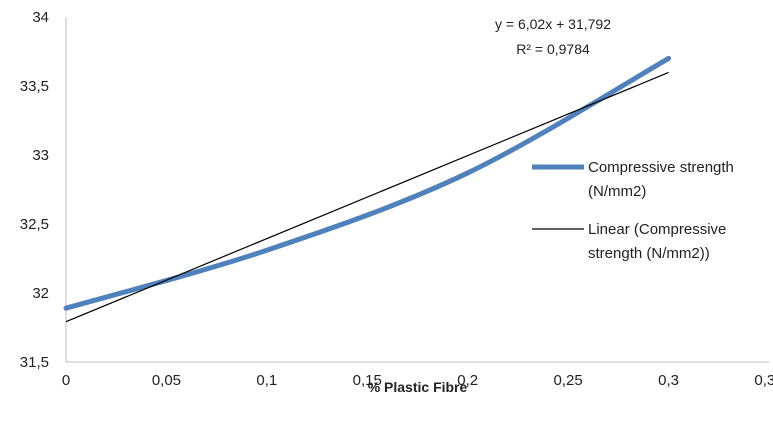 Image resolution: width=773 pixels, height=421 pixels. What do you see at coordinates (166, 380) in the screenshot?
I see `x-tick-label: 0,05` at bounding box center [166, 380].